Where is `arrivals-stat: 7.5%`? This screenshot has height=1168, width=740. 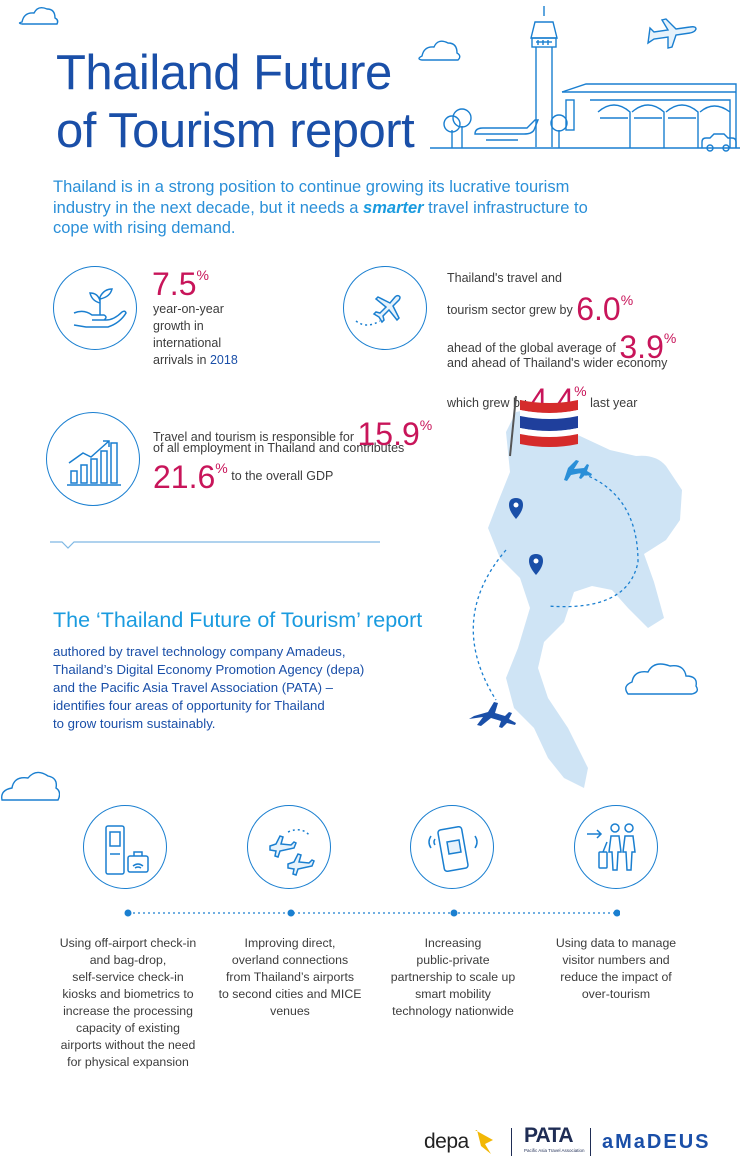
arrivals-stat: 7.5% is located at coordinates (180, 284).